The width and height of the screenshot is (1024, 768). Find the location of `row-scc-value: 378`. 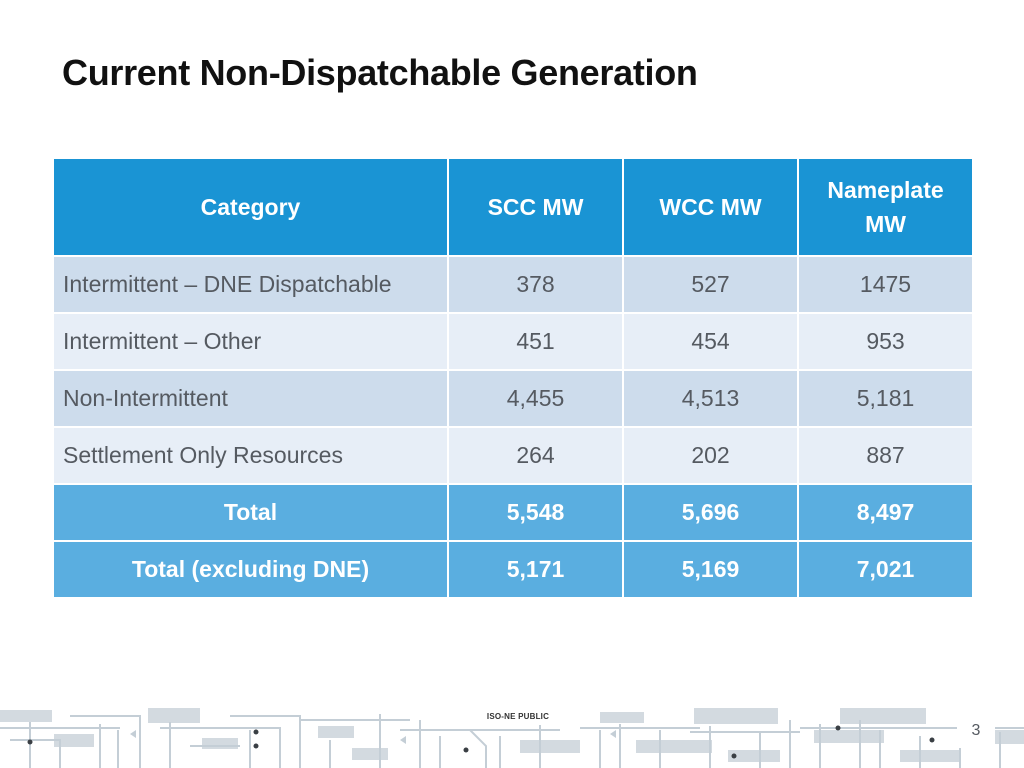

row-scc-value: 378 is located at coordinates (535, 284).